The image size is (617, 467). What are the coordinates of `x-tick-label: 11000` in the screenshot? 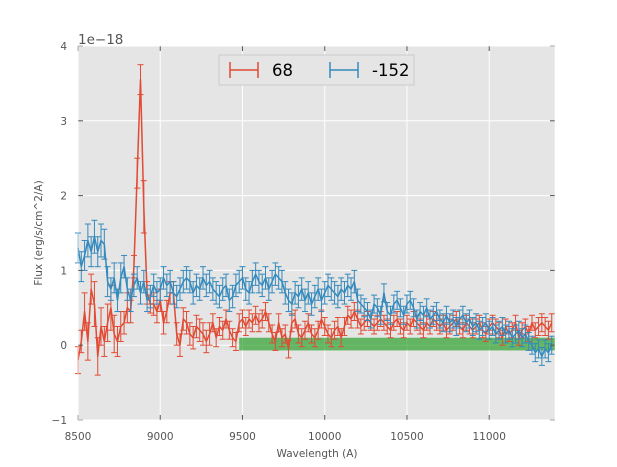 It's located at (489, 437).